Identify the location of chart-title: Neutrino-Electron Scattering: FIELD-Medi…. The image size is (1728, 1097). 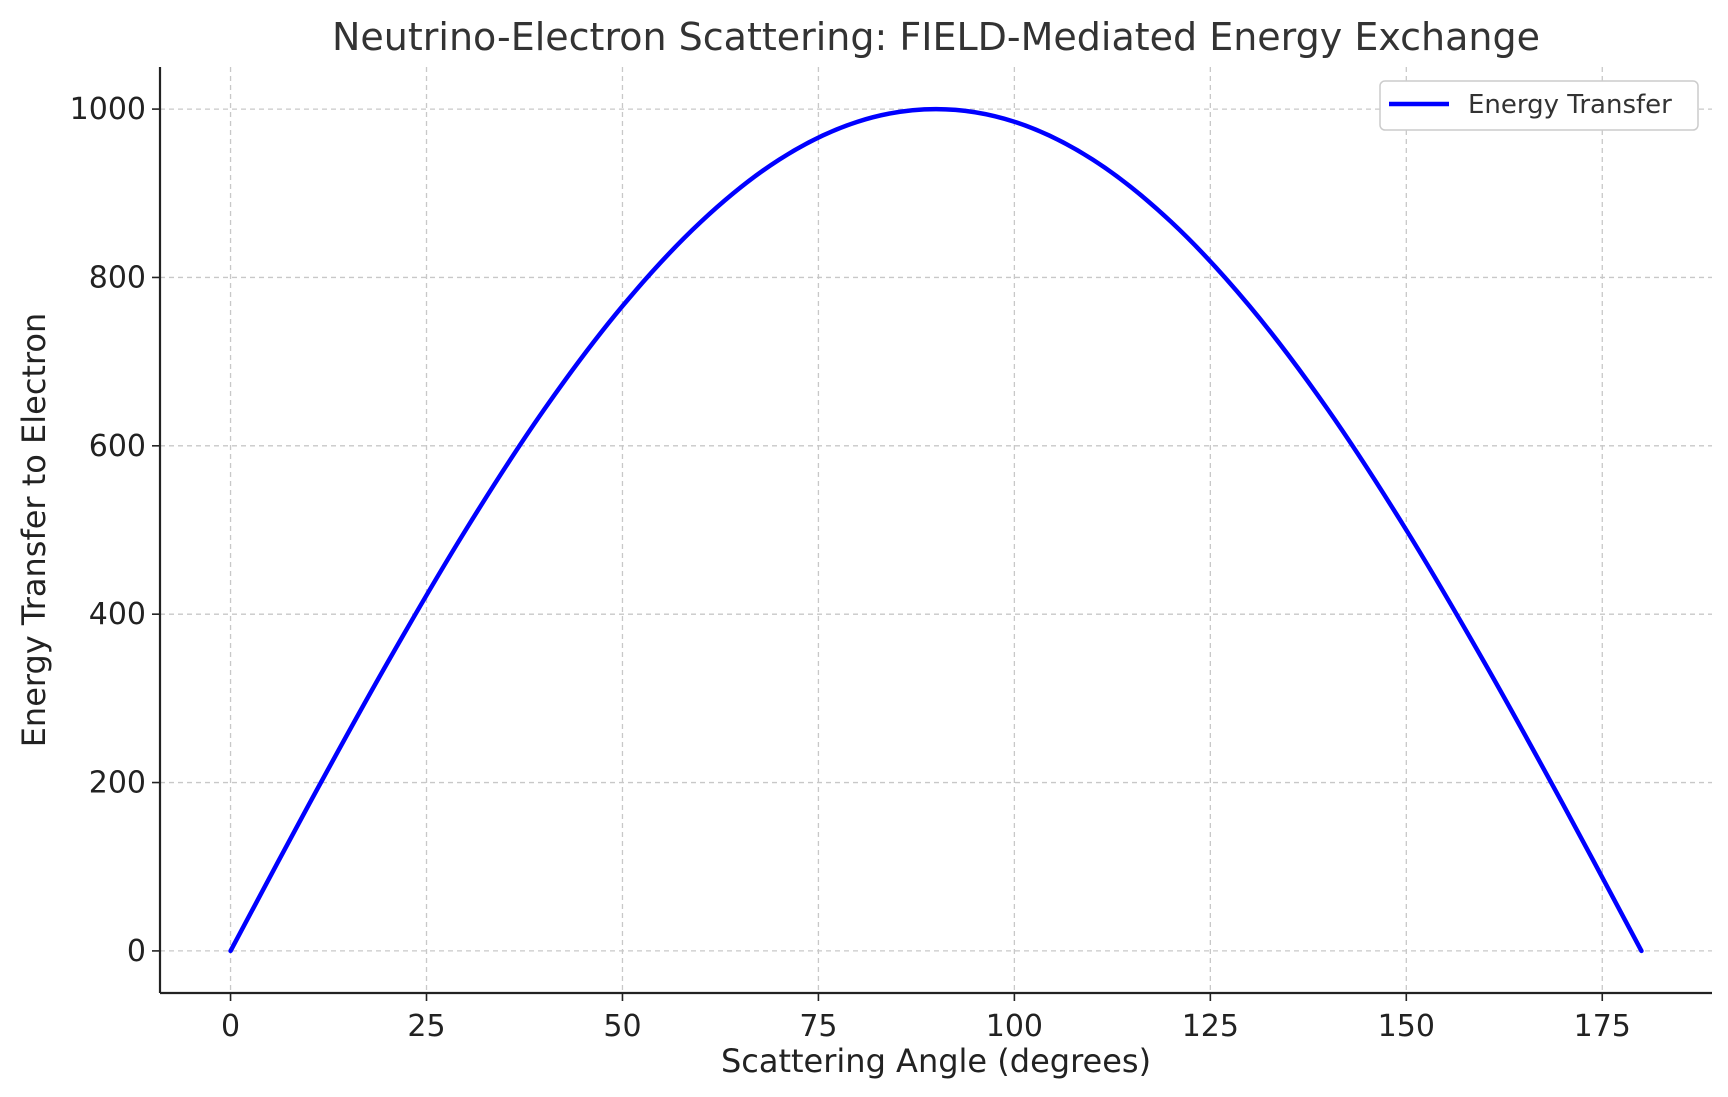
(936, 37).